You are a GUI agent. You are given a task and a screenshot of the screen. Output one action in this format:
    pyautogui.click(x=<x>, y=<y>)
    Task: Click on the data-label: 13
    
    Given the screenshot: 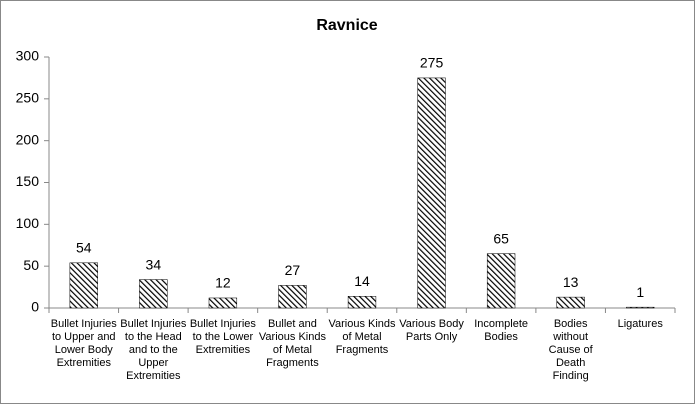 What is the action you would take?
    pyautogui.click(x=571, y=282)
    